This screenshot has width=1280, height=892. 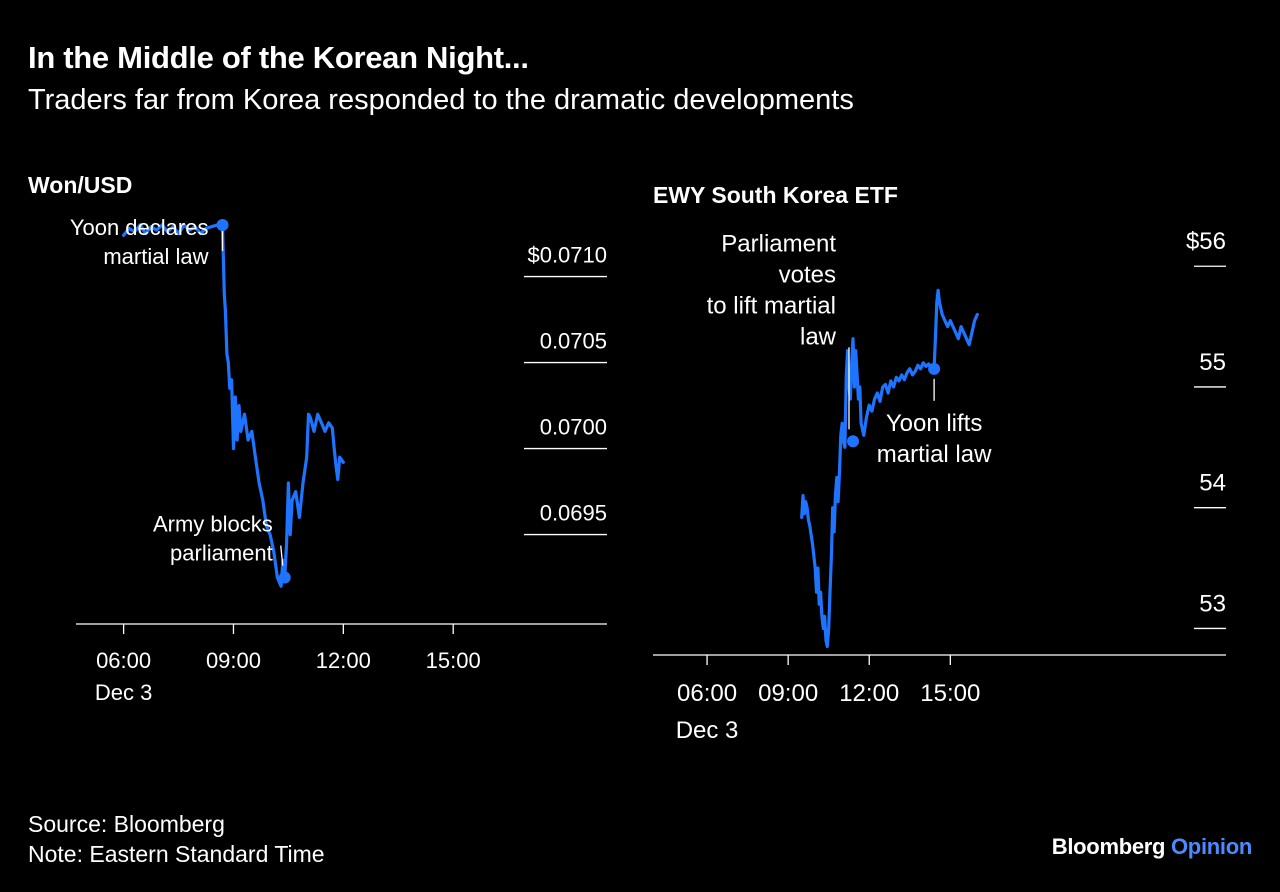 What do you see at coordinates (807, 274) in the screenshot?
I see `annotation-text: votes` at bounding box center [807, 274].